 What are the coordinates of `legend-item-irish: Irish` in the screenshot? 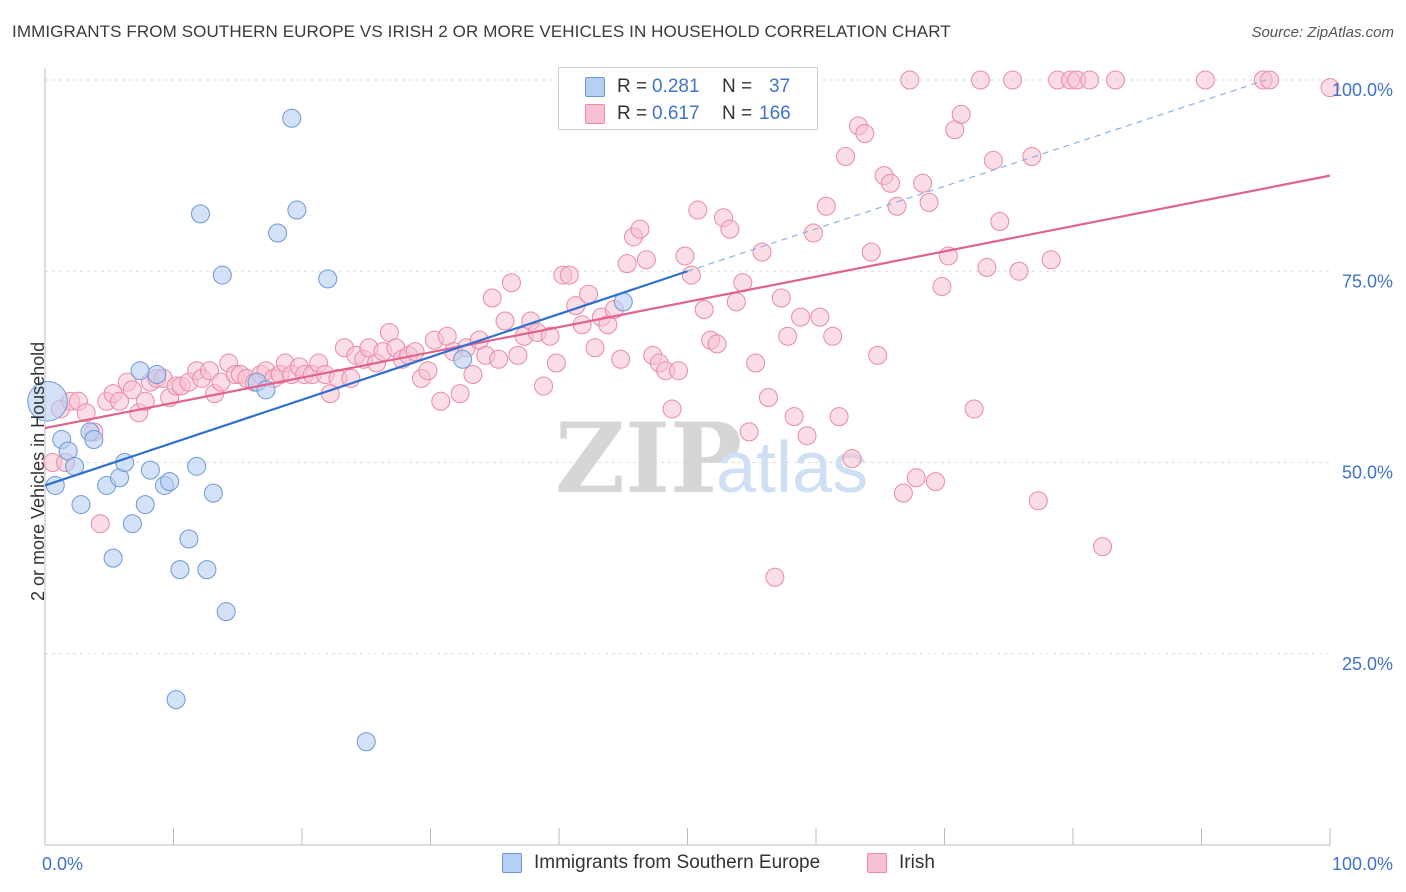 It's located at (901, 863).